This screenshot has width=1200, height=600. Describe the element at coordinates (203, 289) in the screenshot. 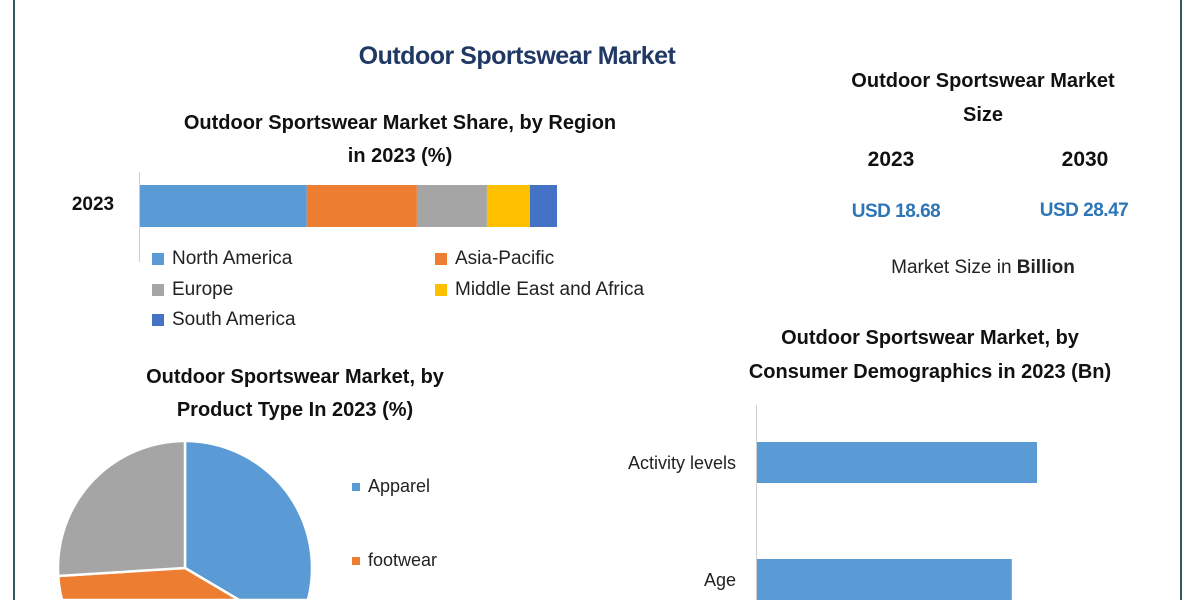

I see `legend-label: Europe` at that location.